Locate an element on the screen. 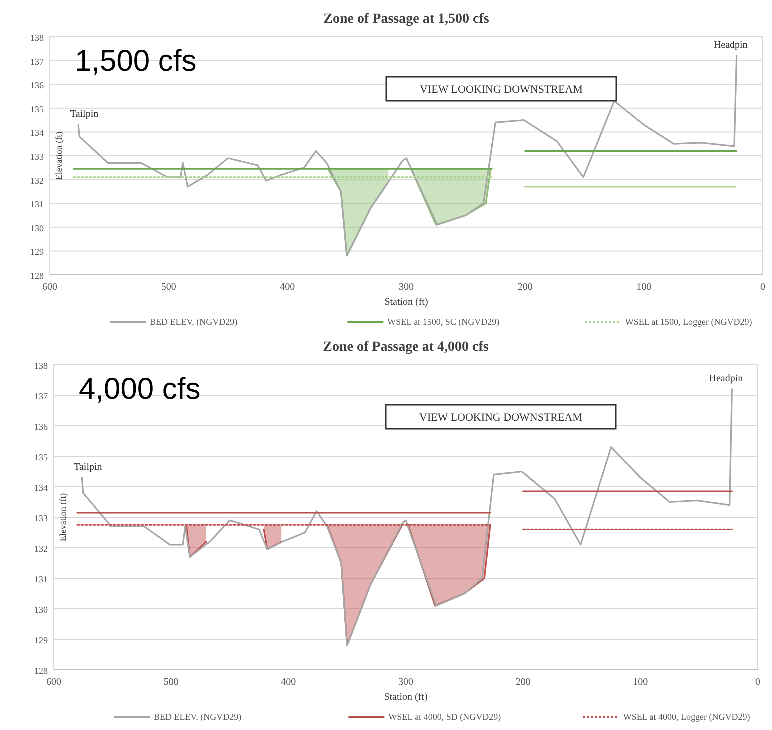 The image size is (772, 730). legend-label: WSEL at 4000, SD (NGVD29) is located at coordinates (445, 717).